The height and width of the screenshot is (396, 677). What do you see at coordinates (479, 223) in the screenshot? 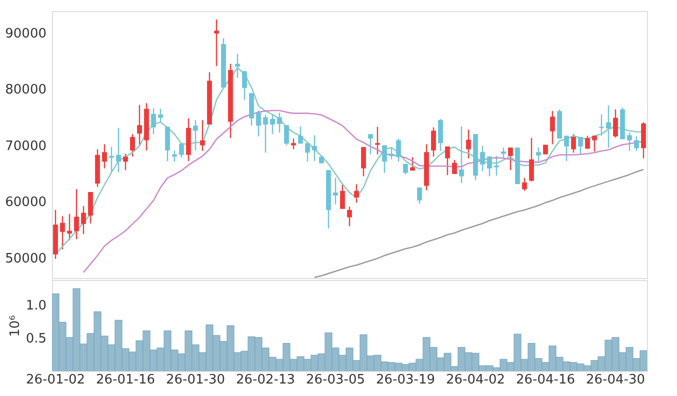
I see `line-series` at bounding box center [479, 223].